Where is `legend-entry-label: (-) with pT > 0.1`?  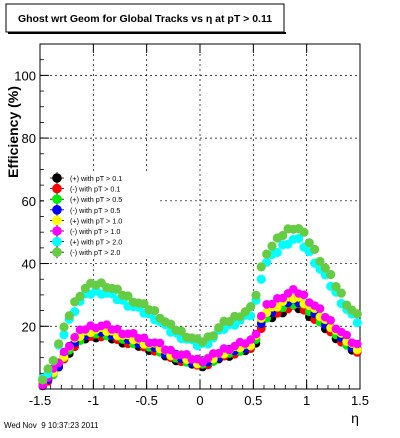 legend-entry-label: (-) with pT > 0.1 is located at coordinates (95, 189).